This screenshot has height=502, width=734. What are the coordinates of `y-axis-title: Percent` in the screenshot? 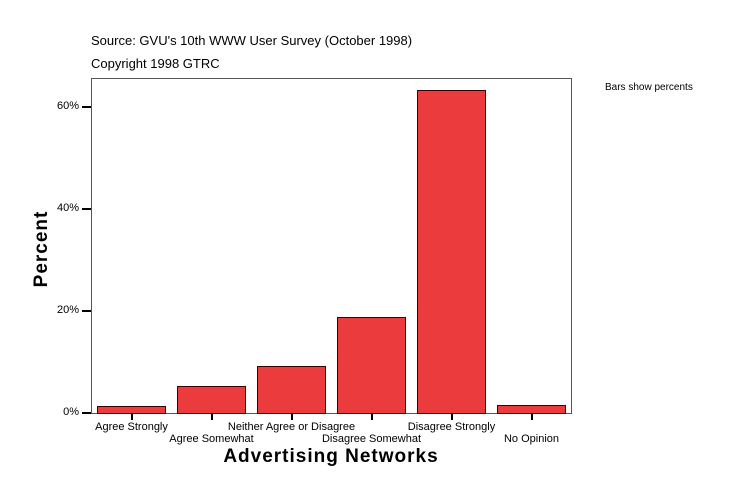 It's located at (41, 249).